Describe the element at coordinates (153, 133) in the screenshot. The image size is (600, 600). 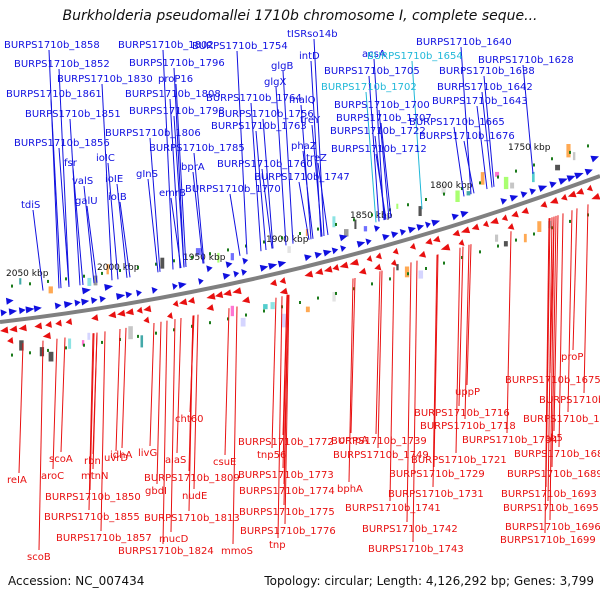
I see `forward-gene-label: BURPS1710b_1806` at that location.